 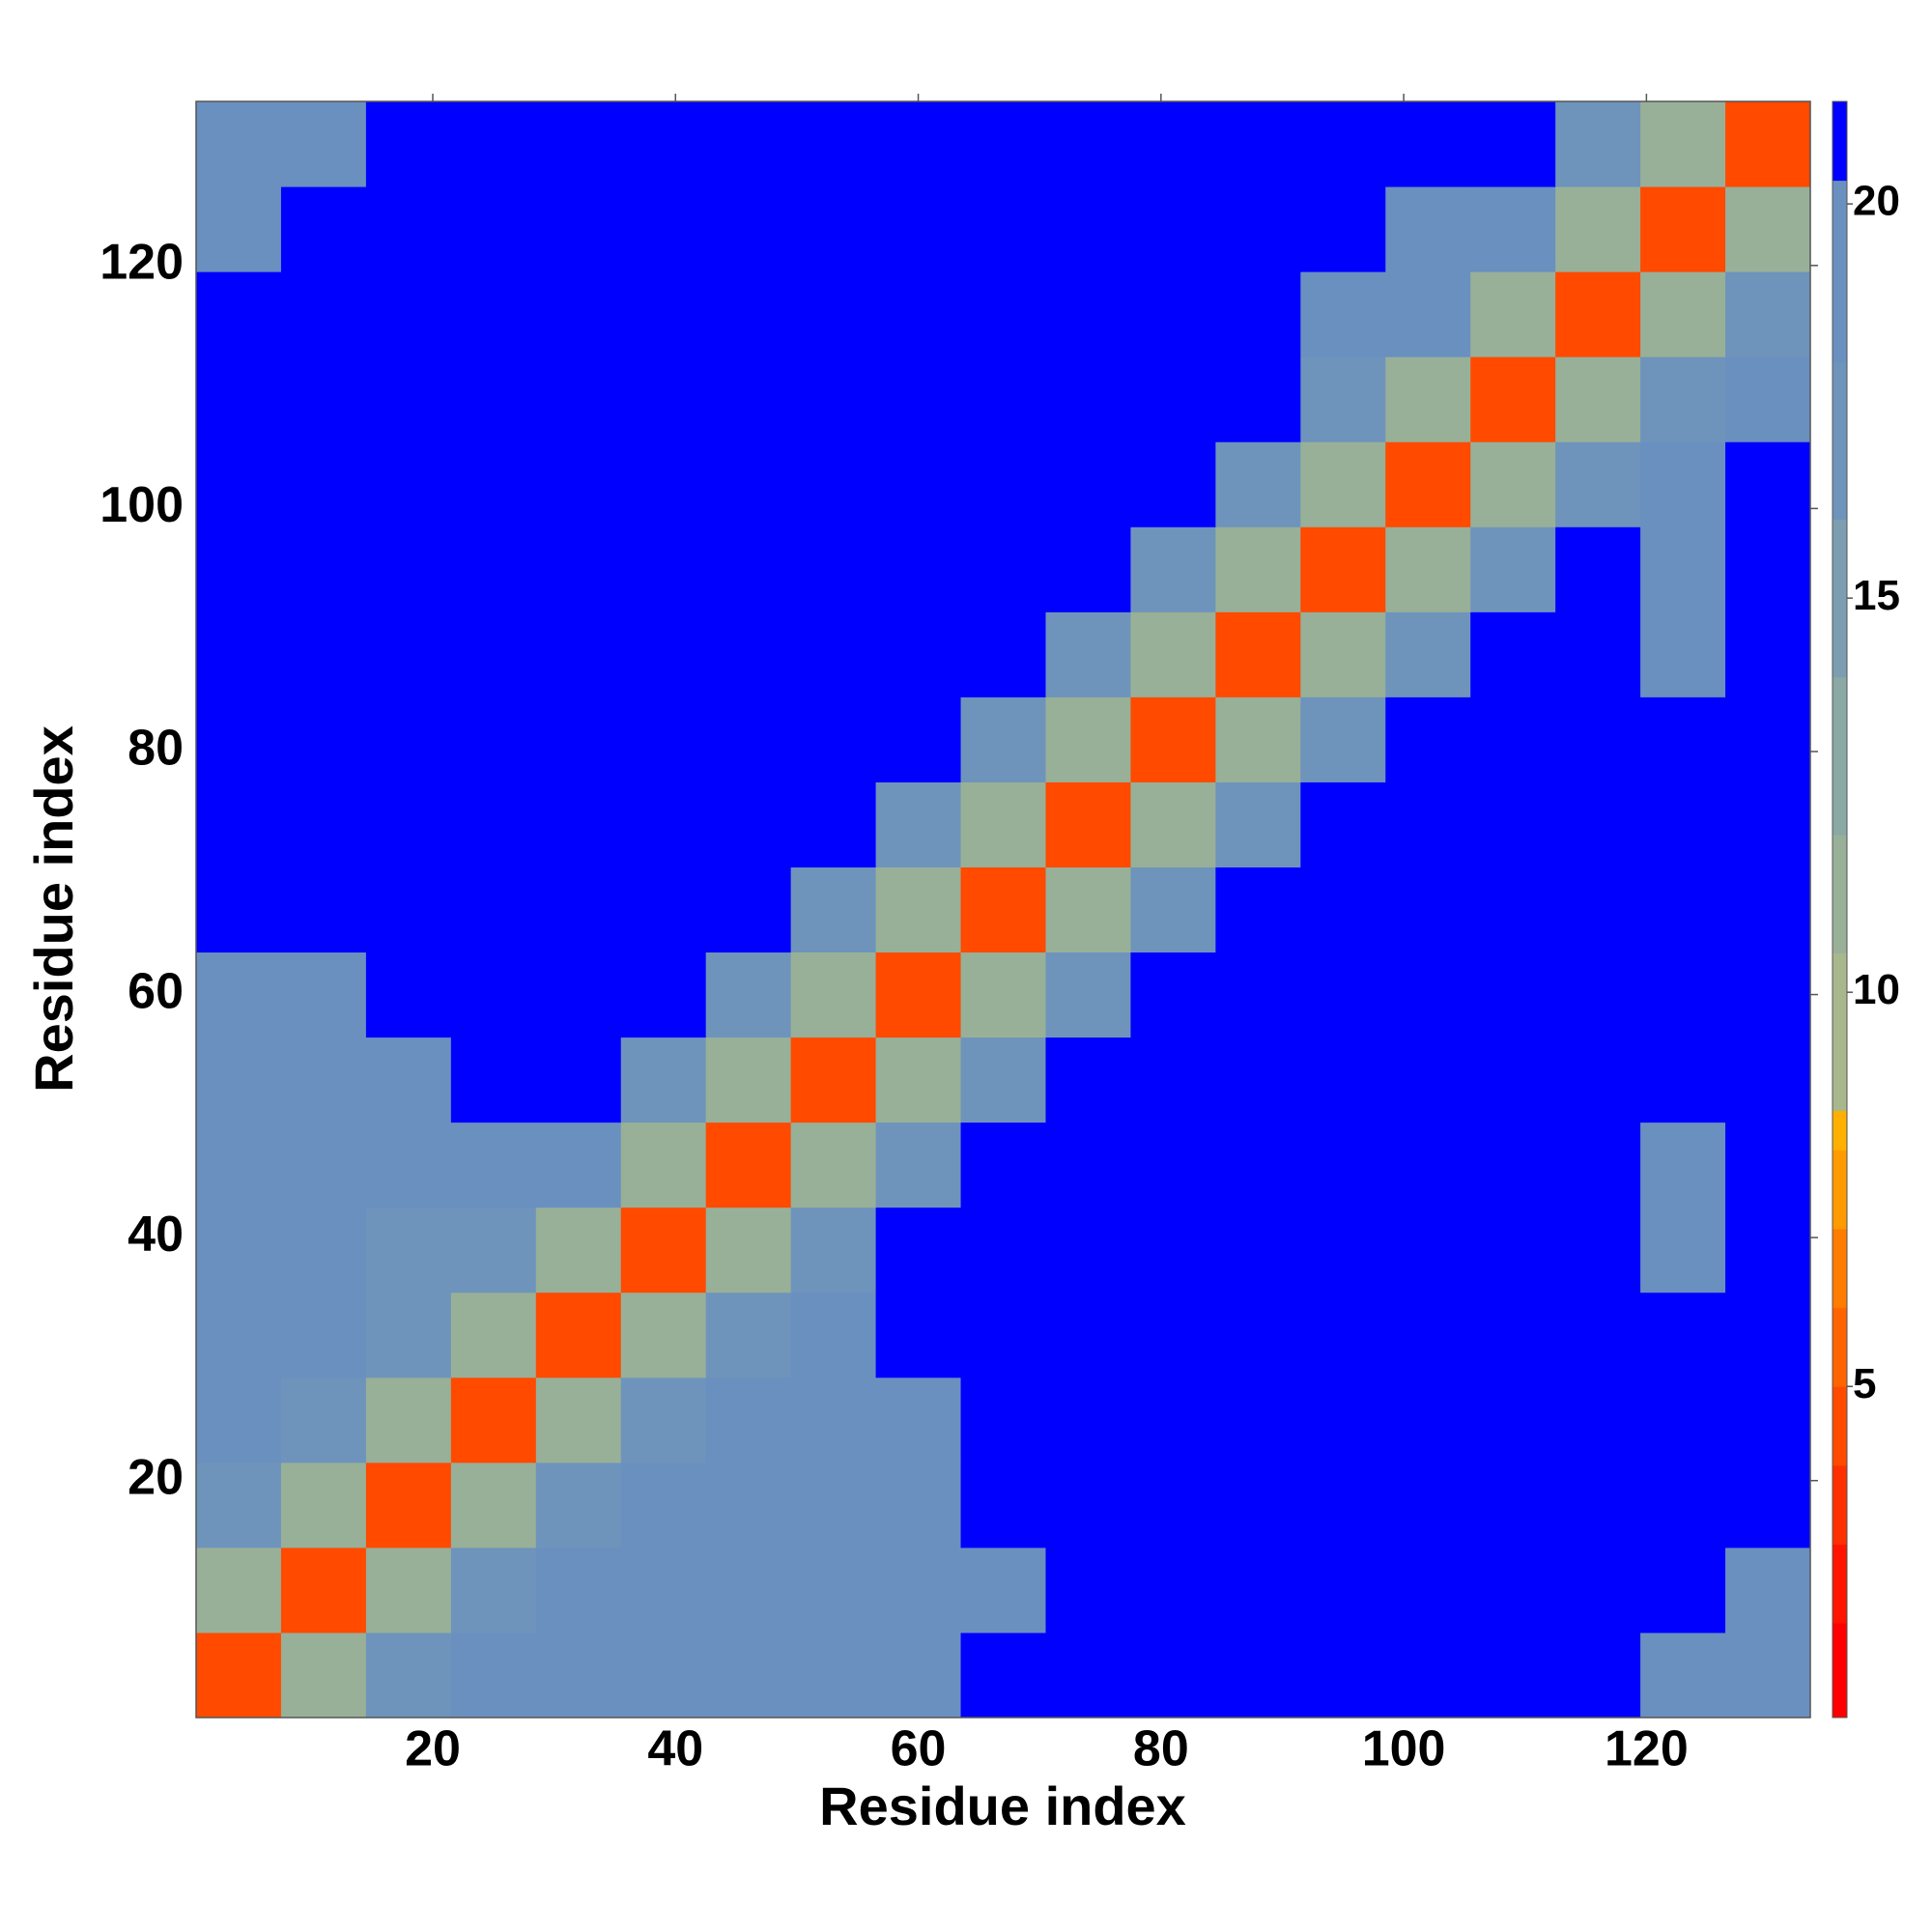 I want to click on colorbar-tick-label: 5, so click(x=1864, y=1383).